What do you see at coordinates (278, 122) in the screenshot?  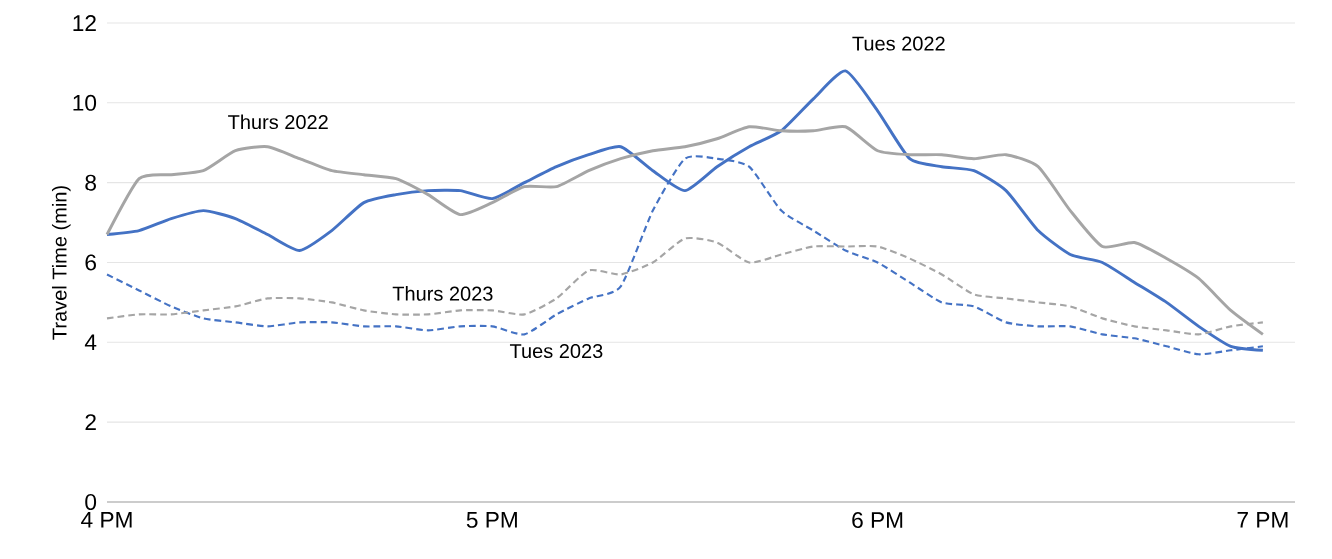 I see `series-label: Thurs 2022` at bounding box center [278, 122].